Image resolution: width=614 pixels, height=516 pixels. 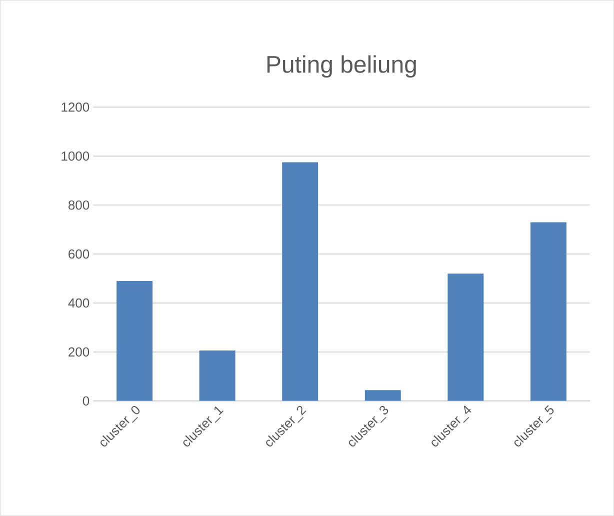 What do you see at coordinates (79, 205) in the screenshot?
I see `y-tick-label: 800` at bounding box center [79, 205].